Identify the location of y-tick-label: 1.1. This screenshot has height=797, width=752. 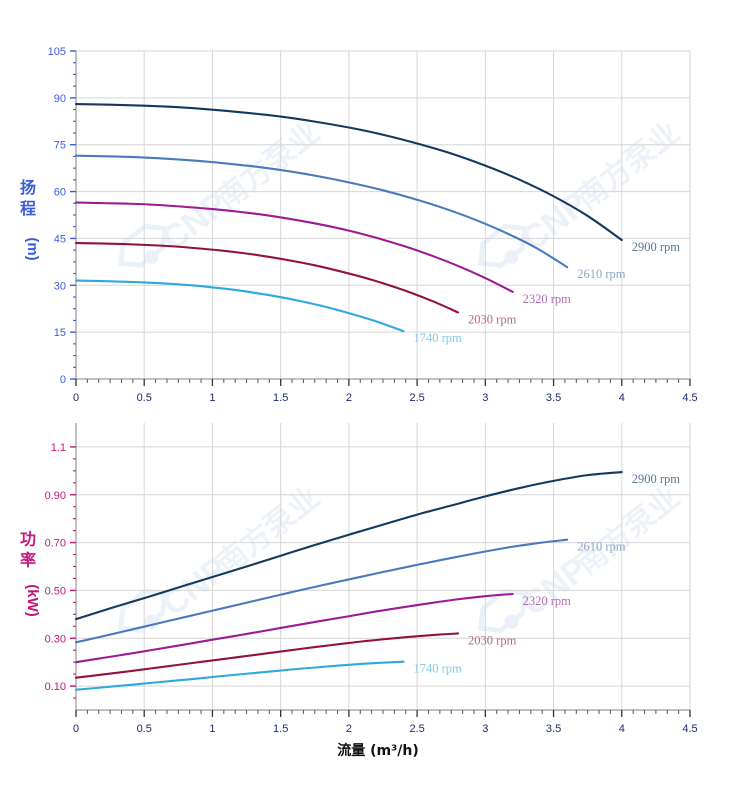
(58, 448).